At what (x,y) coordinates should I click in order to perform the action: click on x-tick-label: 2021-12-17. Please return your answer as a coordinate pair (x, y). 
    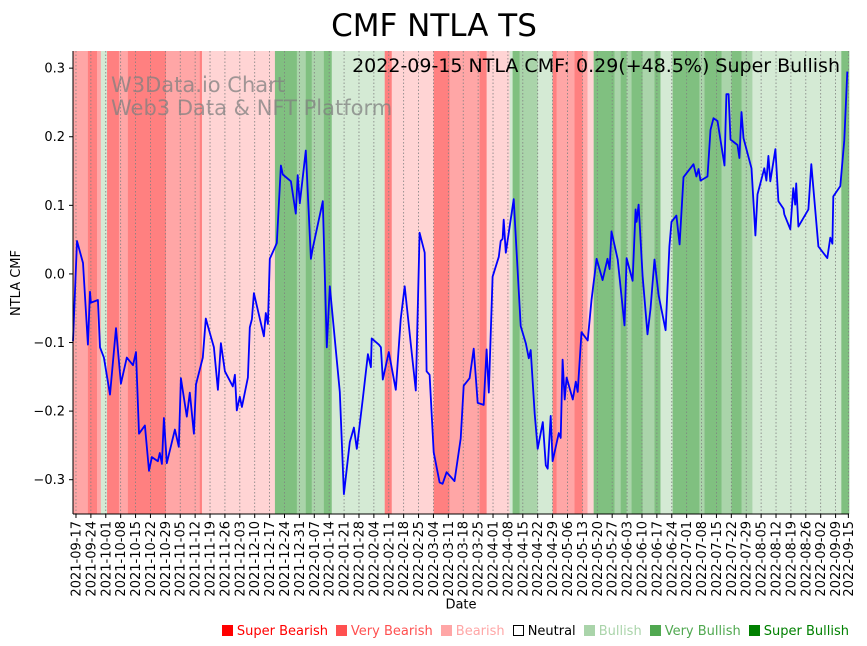
    Looking at the image, I should click on (270, 559).